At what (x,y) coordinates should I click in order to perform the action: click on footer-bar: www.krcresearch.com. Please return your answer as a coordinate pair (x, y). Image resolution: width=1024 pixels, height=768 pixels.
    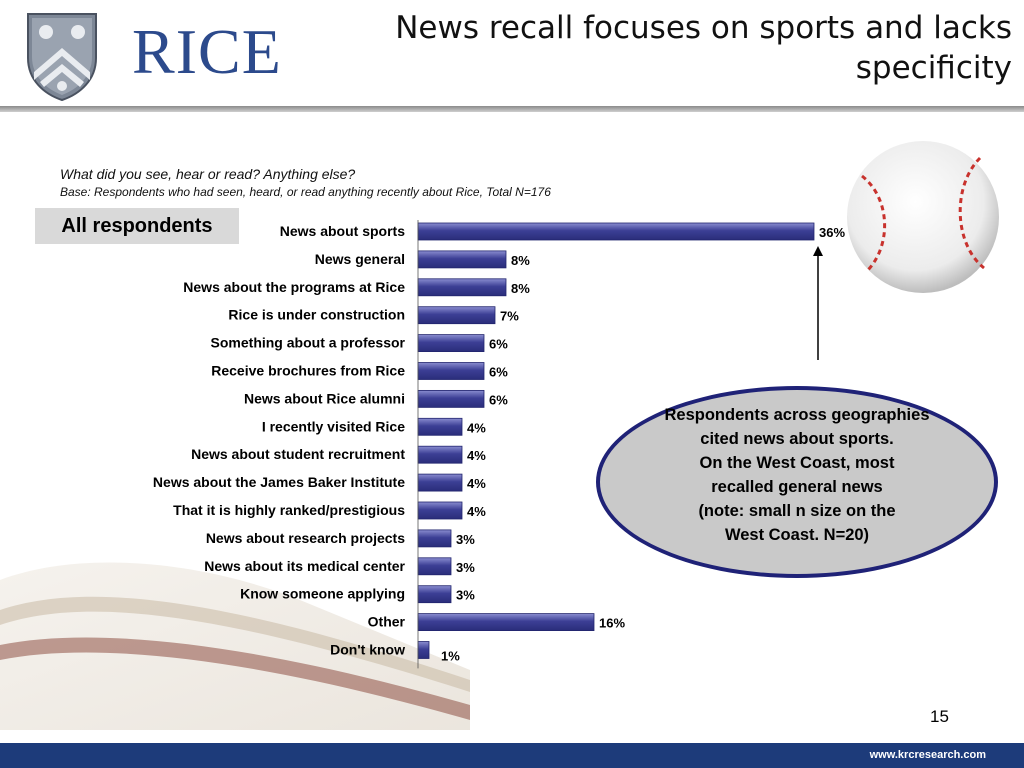
    Looking at the image, I should click on (512, 755).